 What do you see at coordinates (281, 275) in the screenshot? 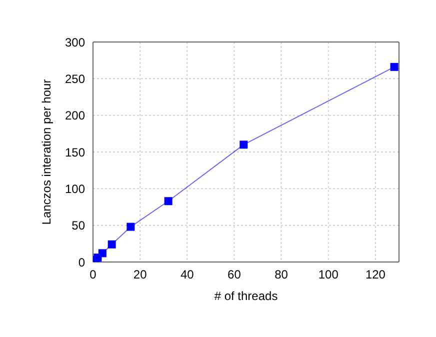
I see `x-tick-label: 80` at bounding box center [281, 275].